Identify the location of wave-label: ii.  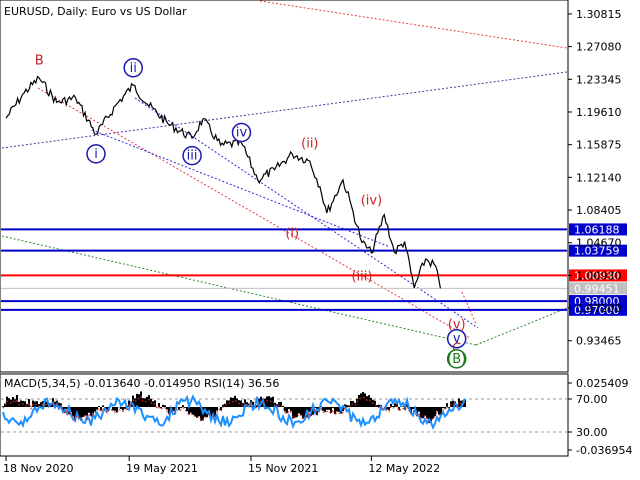
(133, 68).